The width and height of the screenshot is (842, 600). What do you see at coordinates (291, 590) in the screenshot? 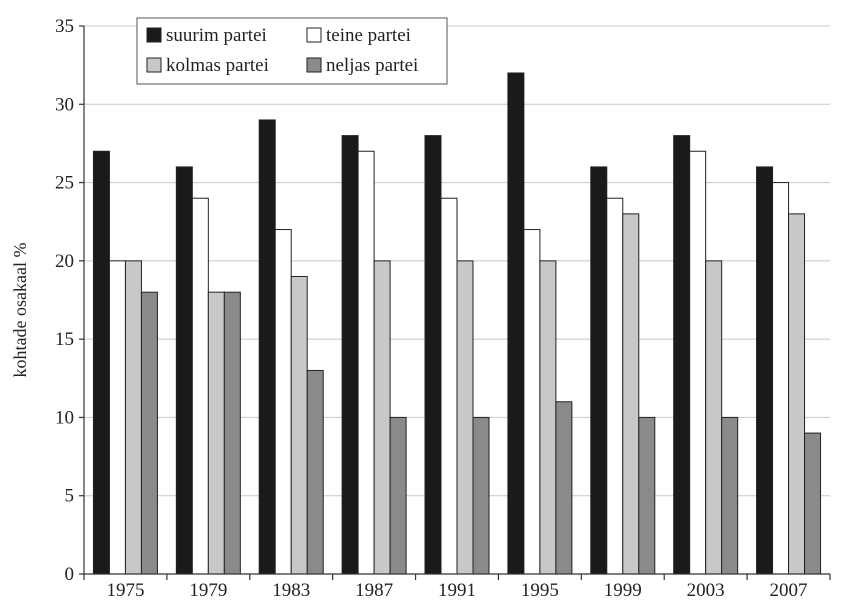
I see `x-tick-label: 1983` at bounding box center [291, 590].